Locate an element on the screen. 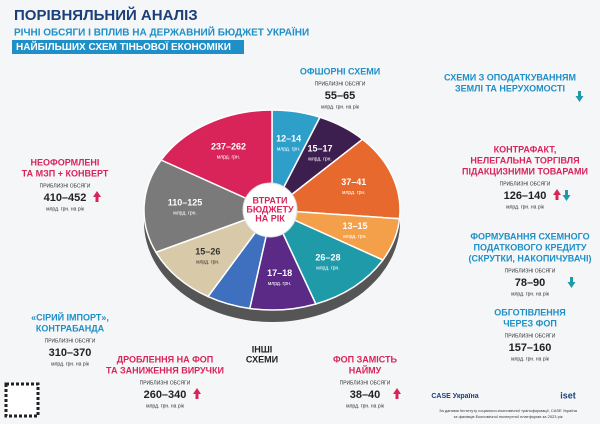 The height and width of the screenshot is (424, 600). highlight: НАЙБІЛЬШИХ СХЕМ ТІНЬОВОЇ ЕКОНОМІКИ is located at coordinates (123, 46).